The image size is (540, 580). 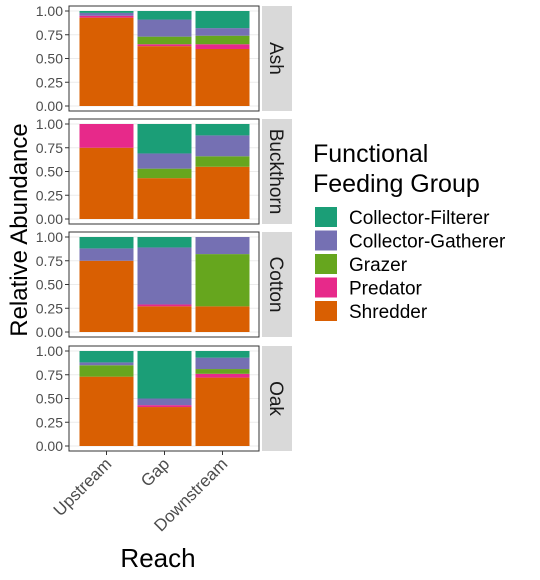 What do you see at coordinates (326, 264) in the screenshot?
I see `legend-key-grazer` at bounding box center [326, 264].